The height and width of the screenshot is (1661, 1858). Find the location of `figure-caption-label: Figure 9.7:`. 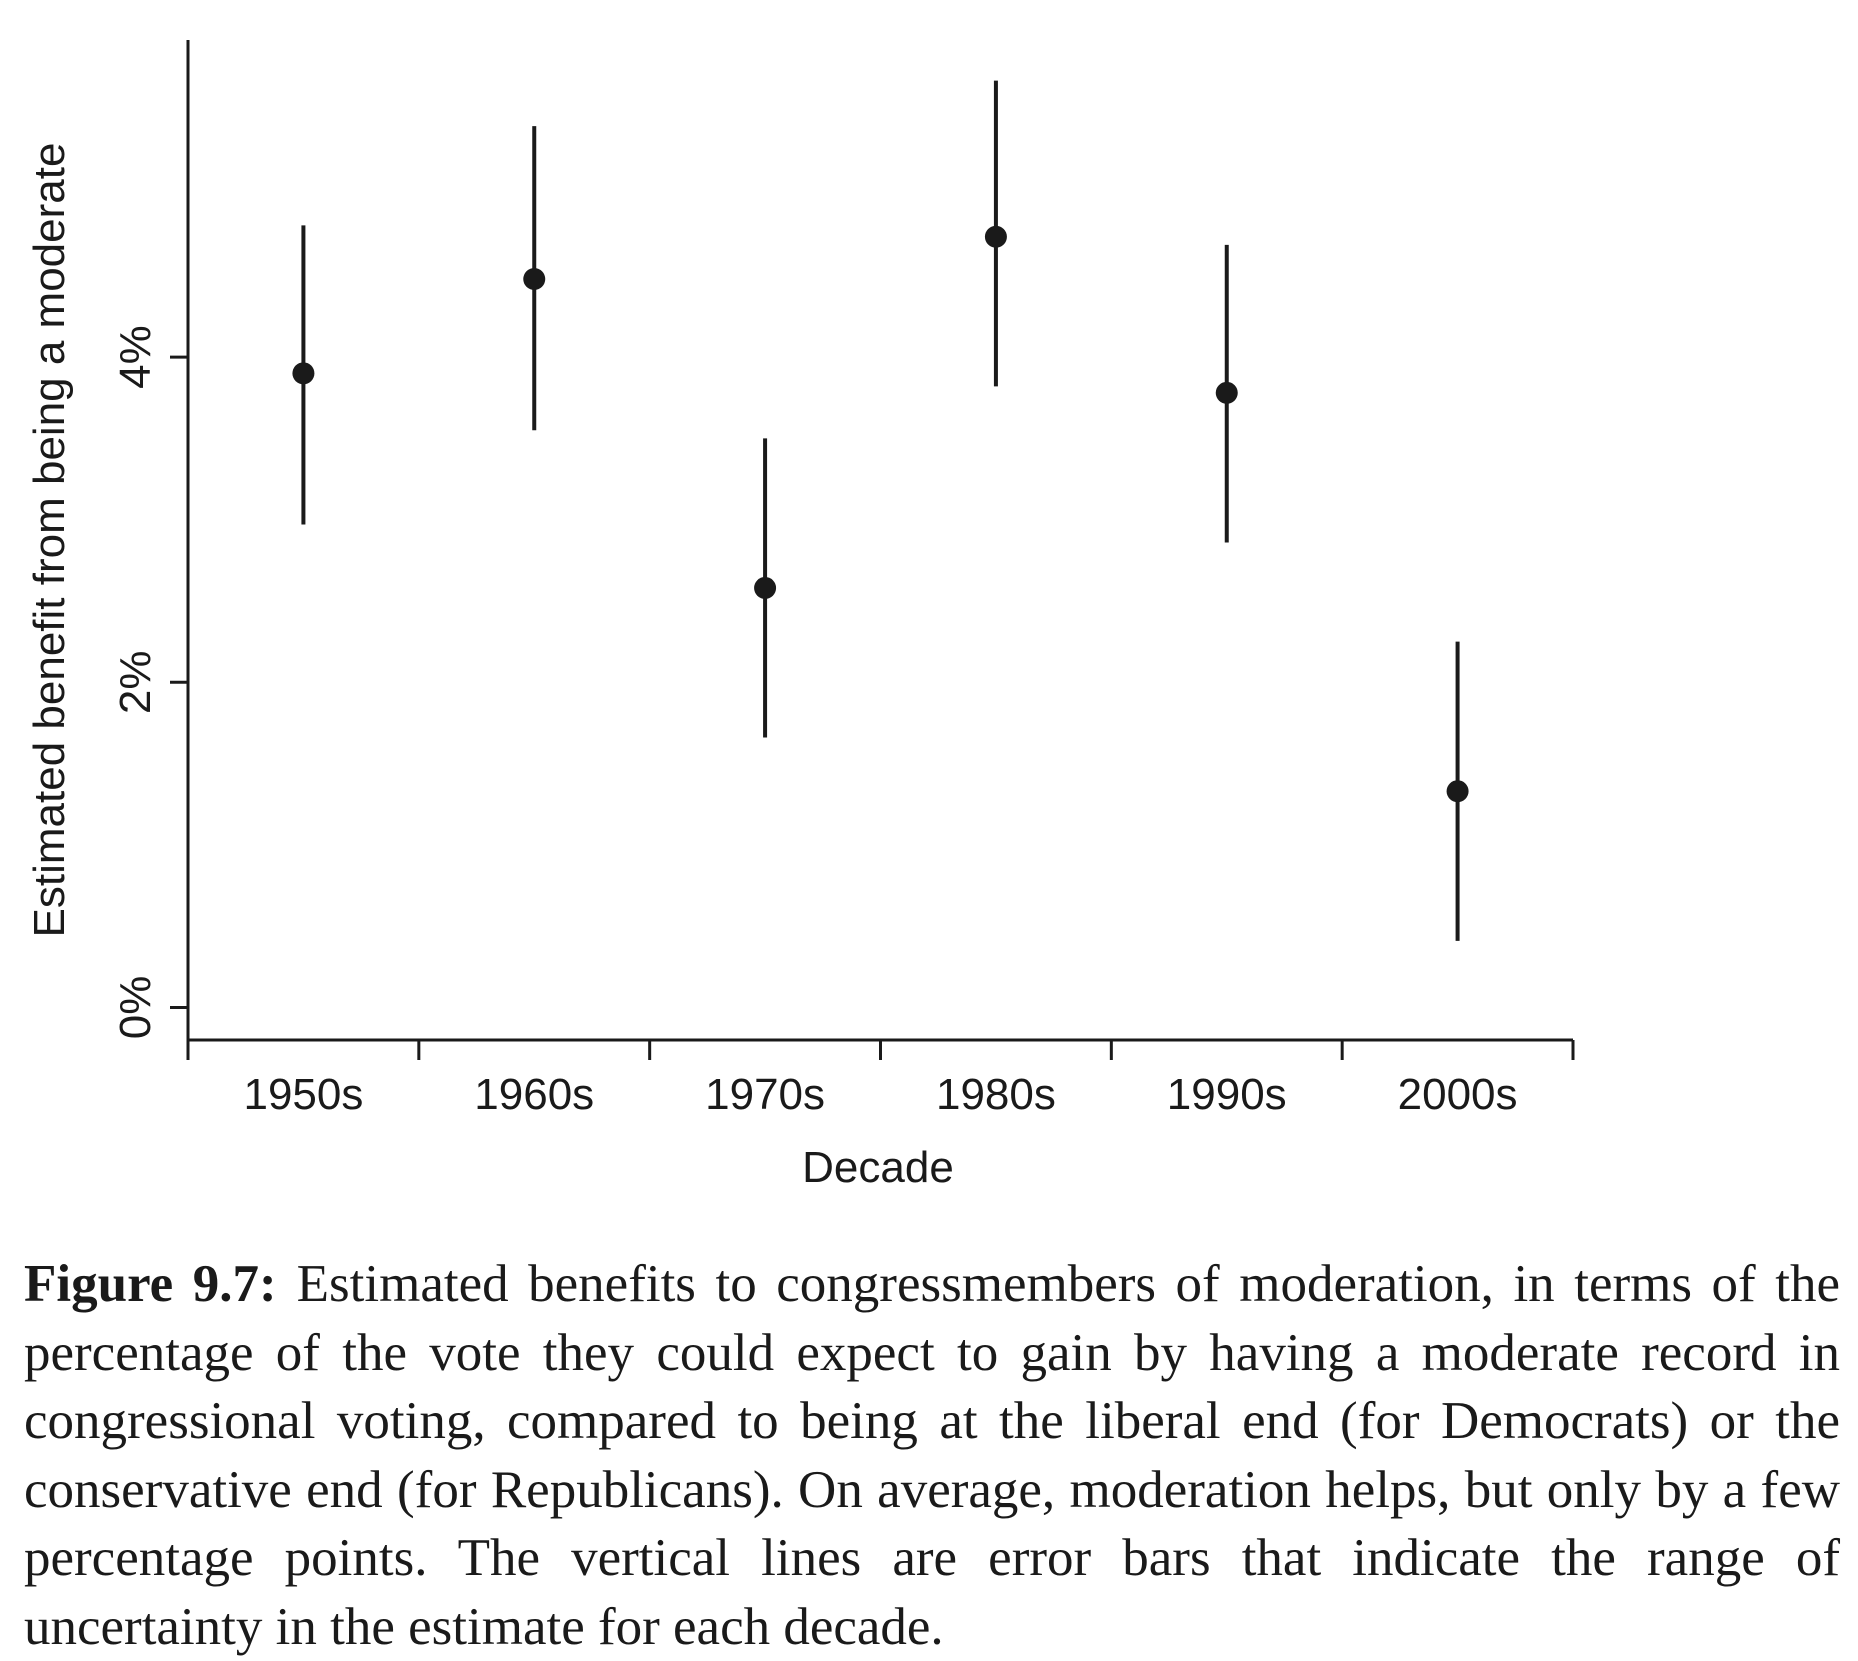

figure-caption-label: Figure 9.7: is located at coordinates (150, 1284).